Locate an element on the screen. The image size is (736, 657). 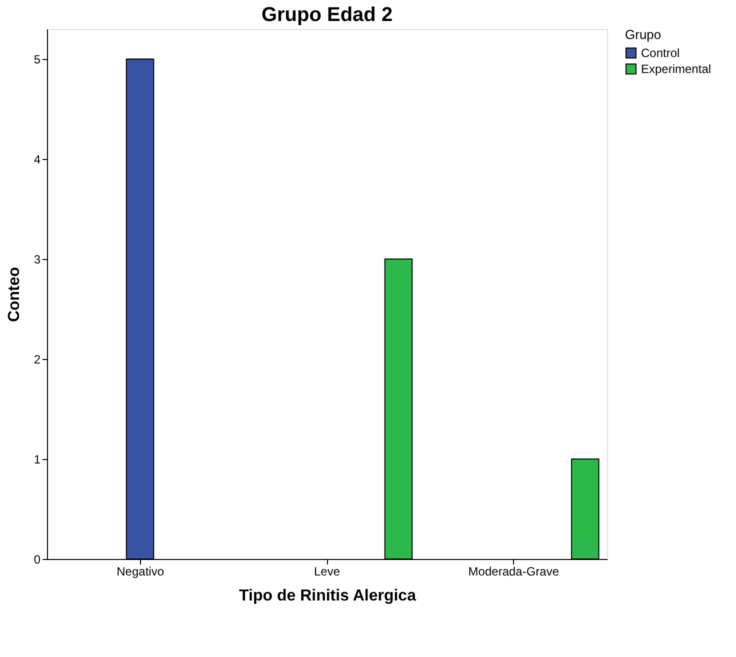
legend-label: Experimental is located at coordinates (676, 69).